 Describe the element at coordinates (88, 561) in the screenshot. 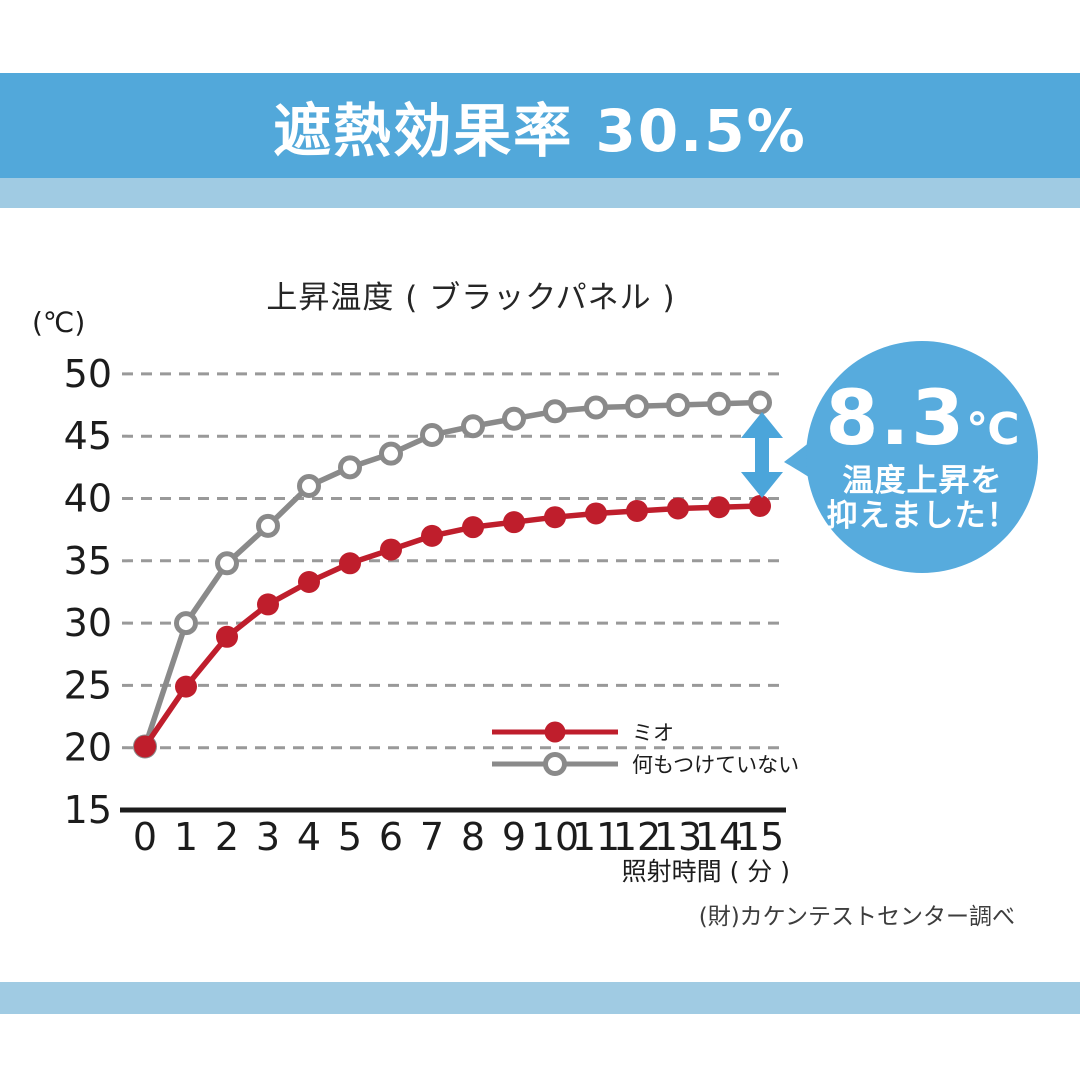

I see `y-tick-label-35: 35` at that location.